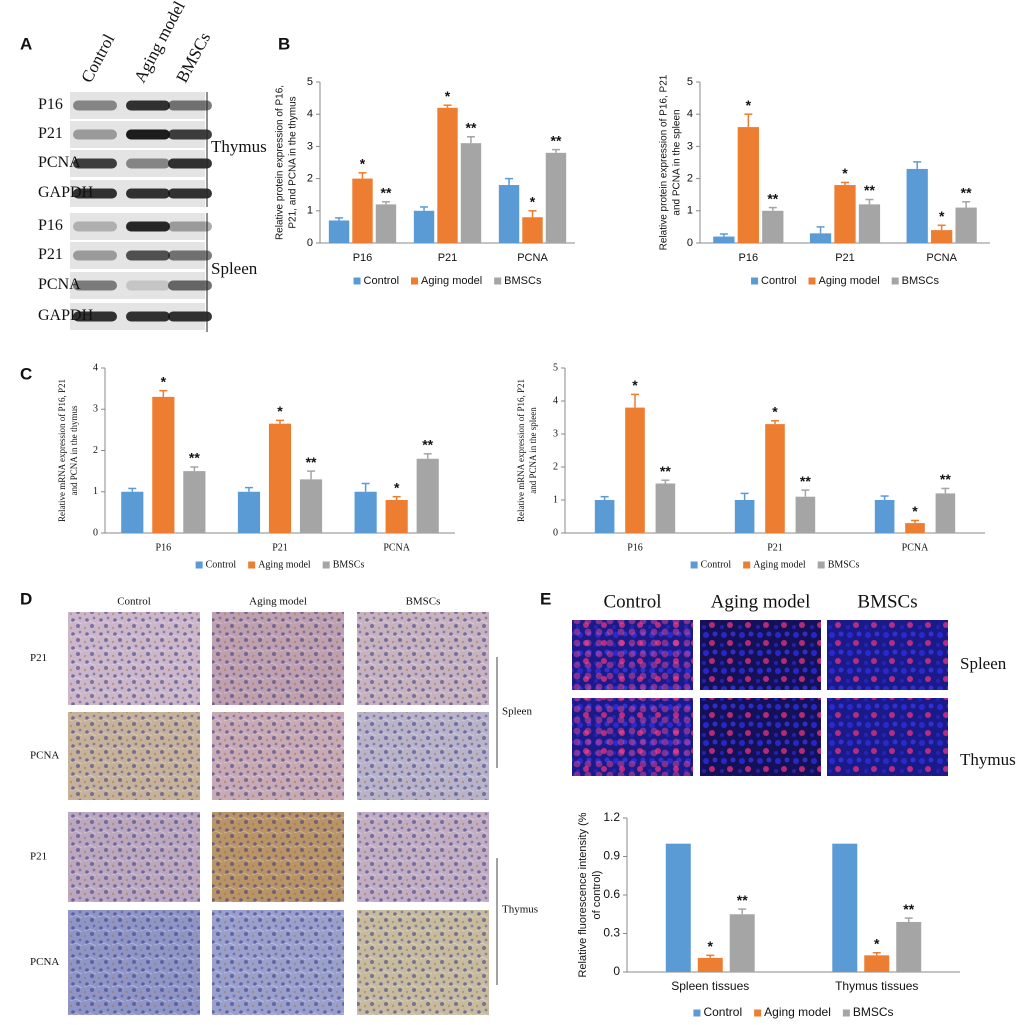  Describe the element at coordinates (749, 258) in the screenshot. I see `x-tick-label: P16` at that location.